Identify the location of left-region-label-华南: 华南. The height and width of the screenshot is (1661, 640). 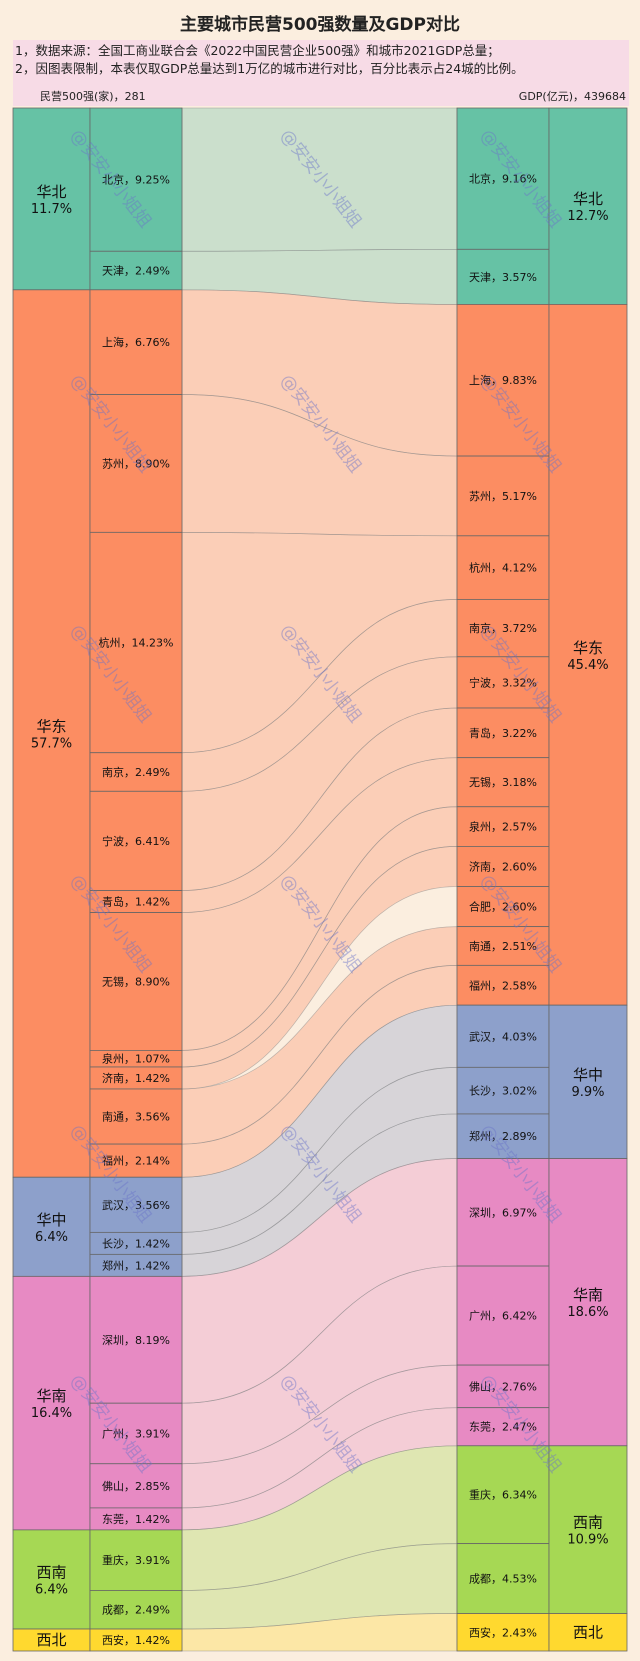
(51, 1396).